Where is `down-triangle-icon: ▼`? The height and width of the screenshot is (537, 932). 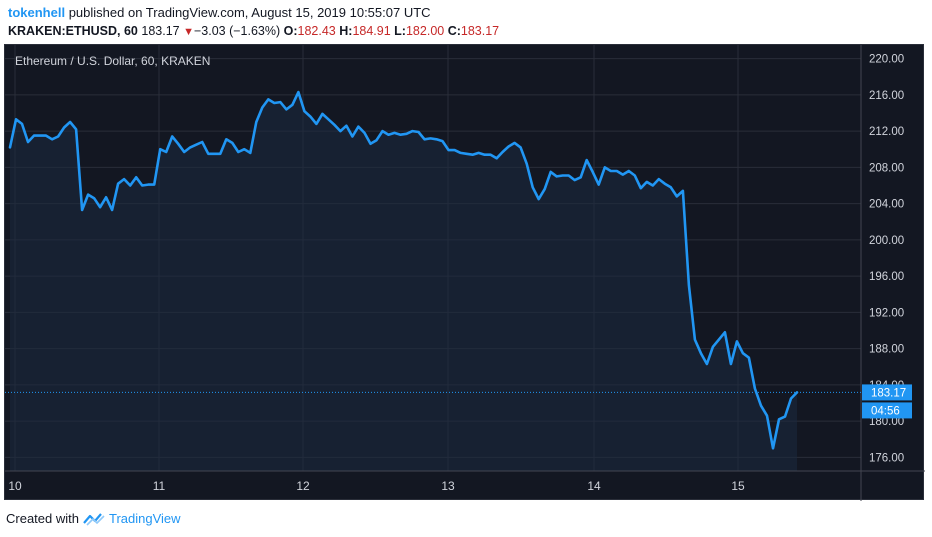
down-triangle-icon: ▼ is located at coordinates (188, 32).